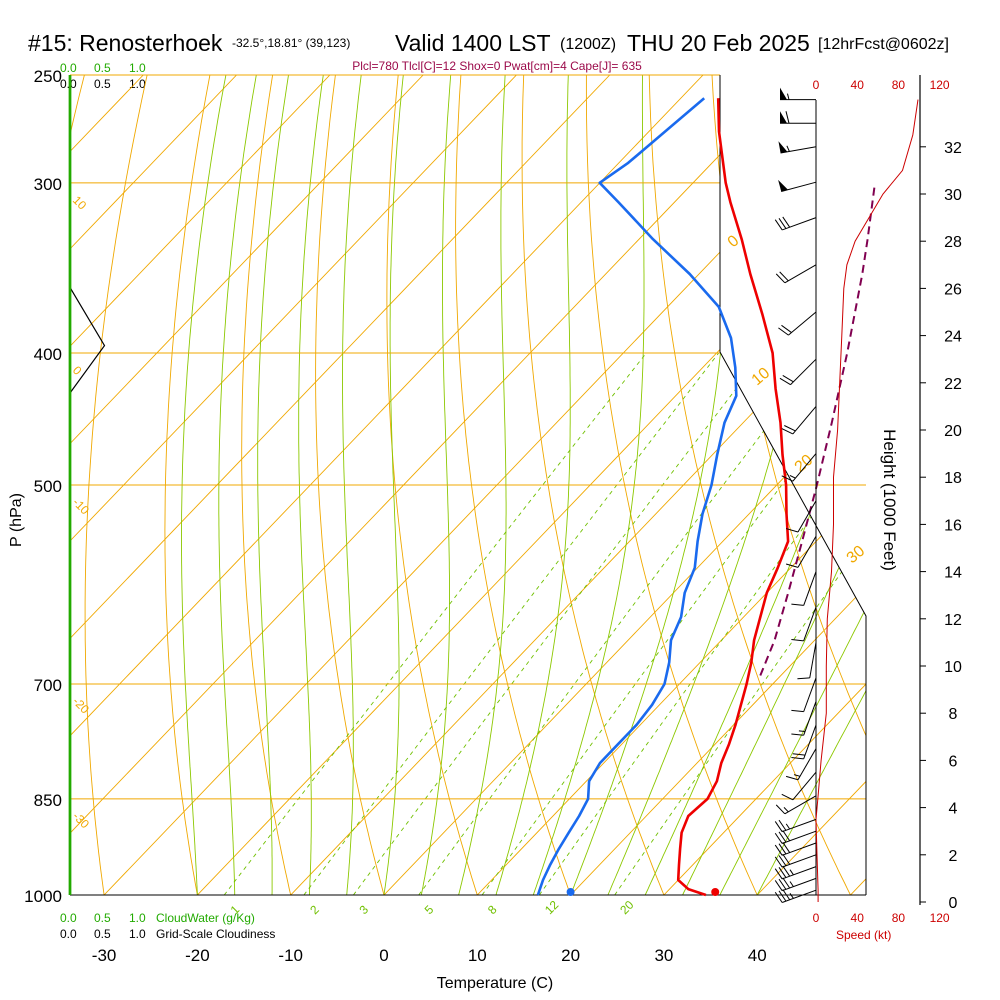  Describe the element at coordinates (627, 908) in the screenshot. I see `mixing-ratio-label: 20` at that location.